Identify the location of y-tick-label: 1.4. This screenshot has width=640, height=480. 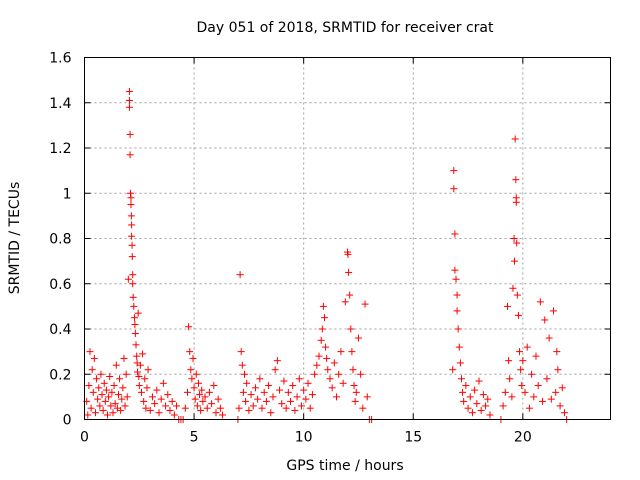
(60, 104).